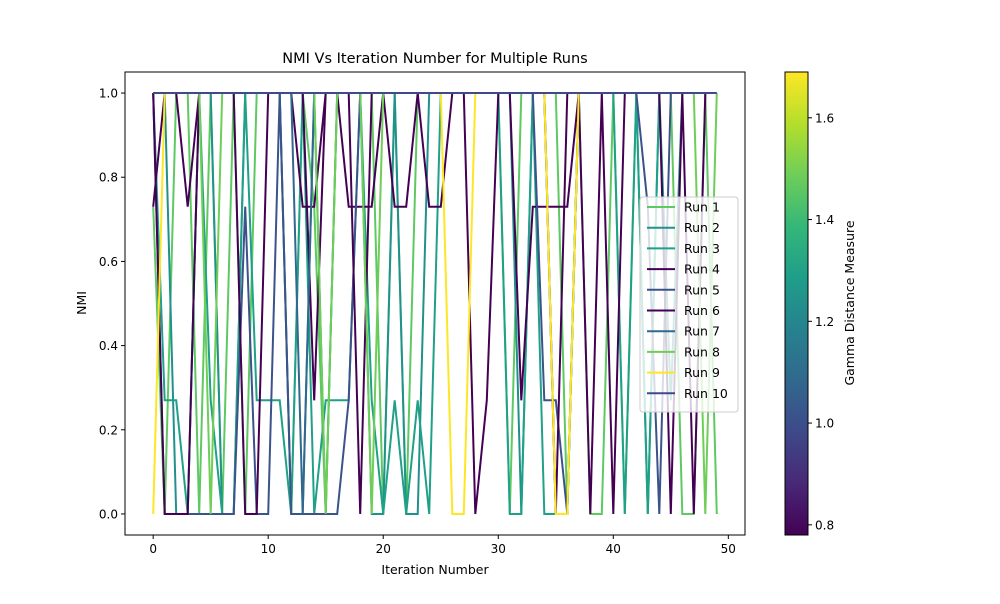 The height and width of the screenshot is (604, 1000). I want to click on x-tick-label: 50, so click(728, 549).